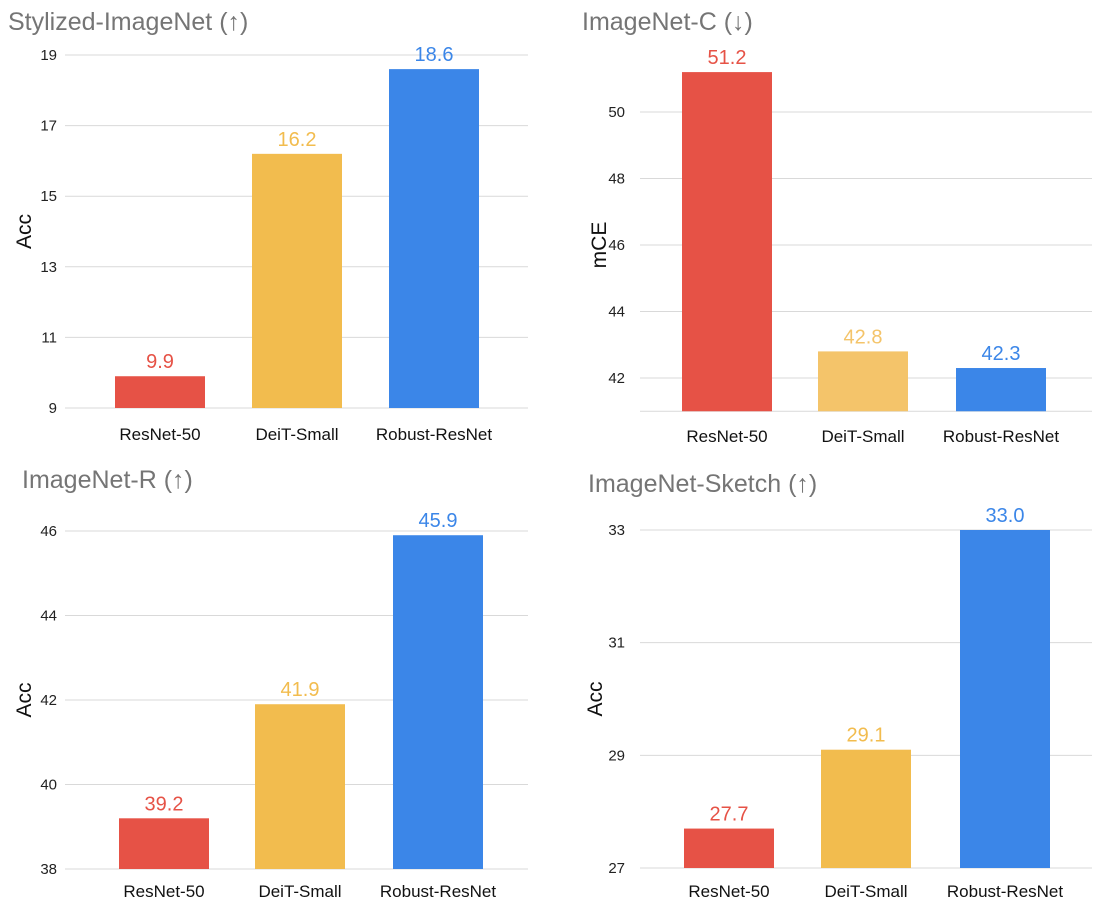 The width and height of the screenshot is (1094, 912). What do you see at coordinates (297, 140) in the screenshot?
I see `data-label: 16.2` at bounding box center [297, 140].